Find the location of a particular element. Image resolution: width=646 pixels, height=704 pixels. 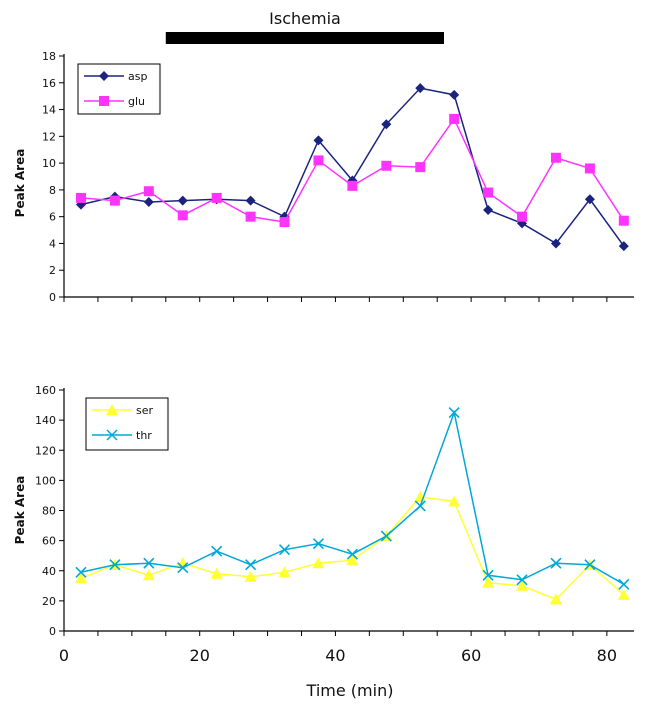

chart-bottom-legend: ser thr is located at coordinates (127, 424).